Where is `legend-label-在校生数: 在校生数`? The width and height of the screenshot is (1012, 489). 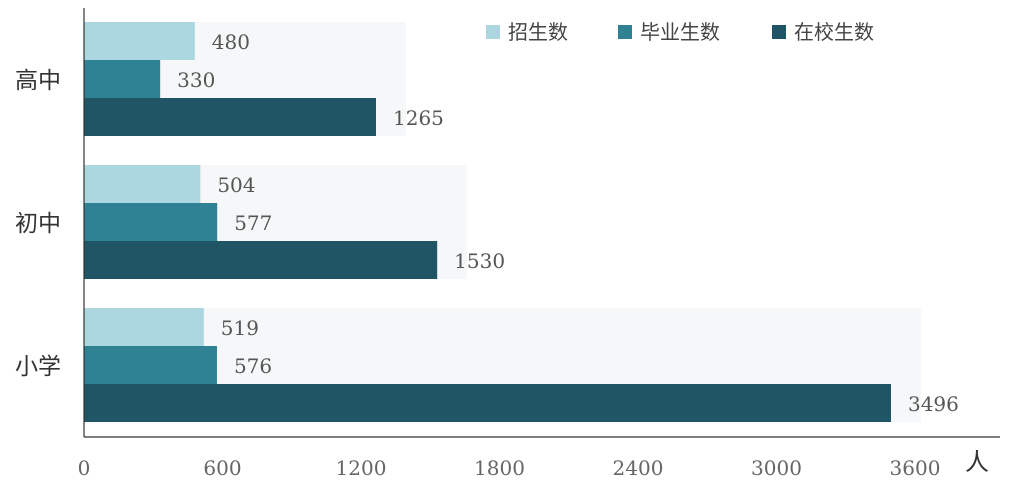 legend-label-在校生数: 在校生数 is located at coordinates (834, 32).